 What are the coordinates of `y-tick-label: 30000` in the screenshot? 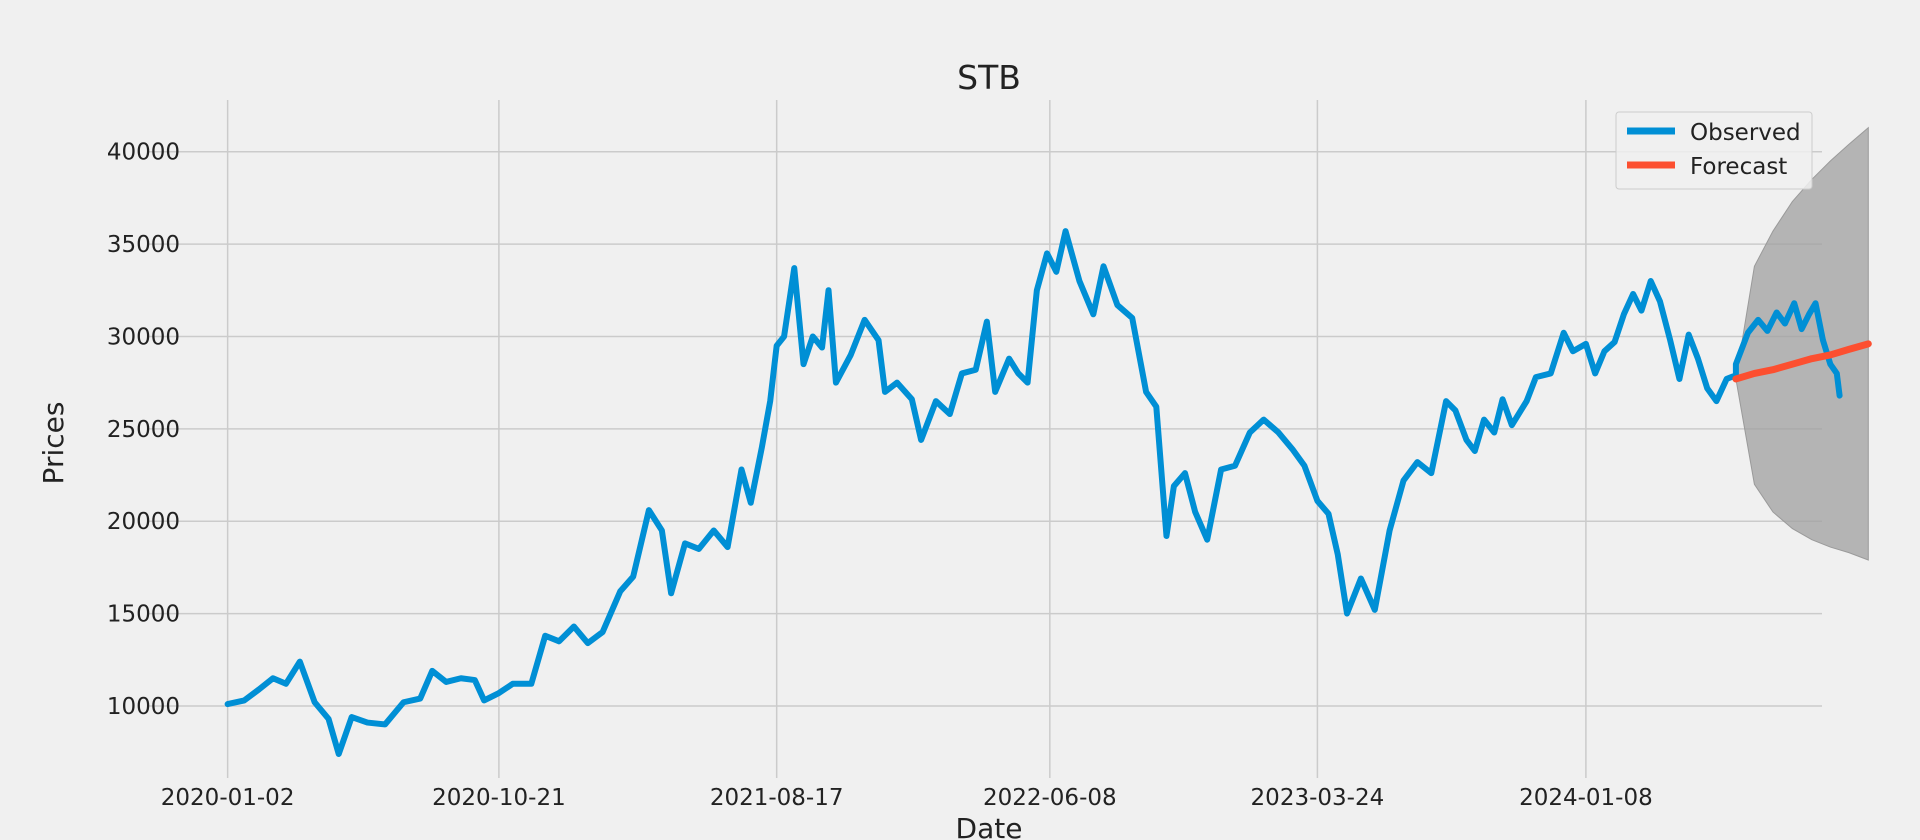 It's located at (143, 337).